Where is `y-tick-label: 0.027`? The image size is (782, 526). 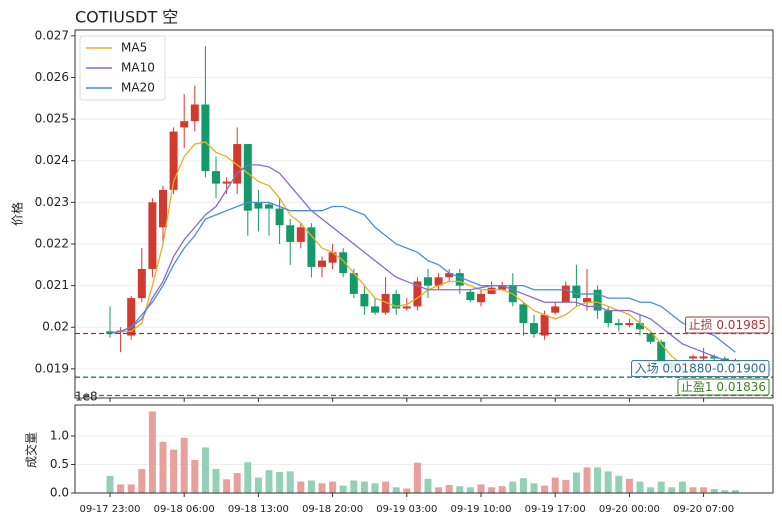
y-tick-label: 0.027 is located at coordinates (52, 35).